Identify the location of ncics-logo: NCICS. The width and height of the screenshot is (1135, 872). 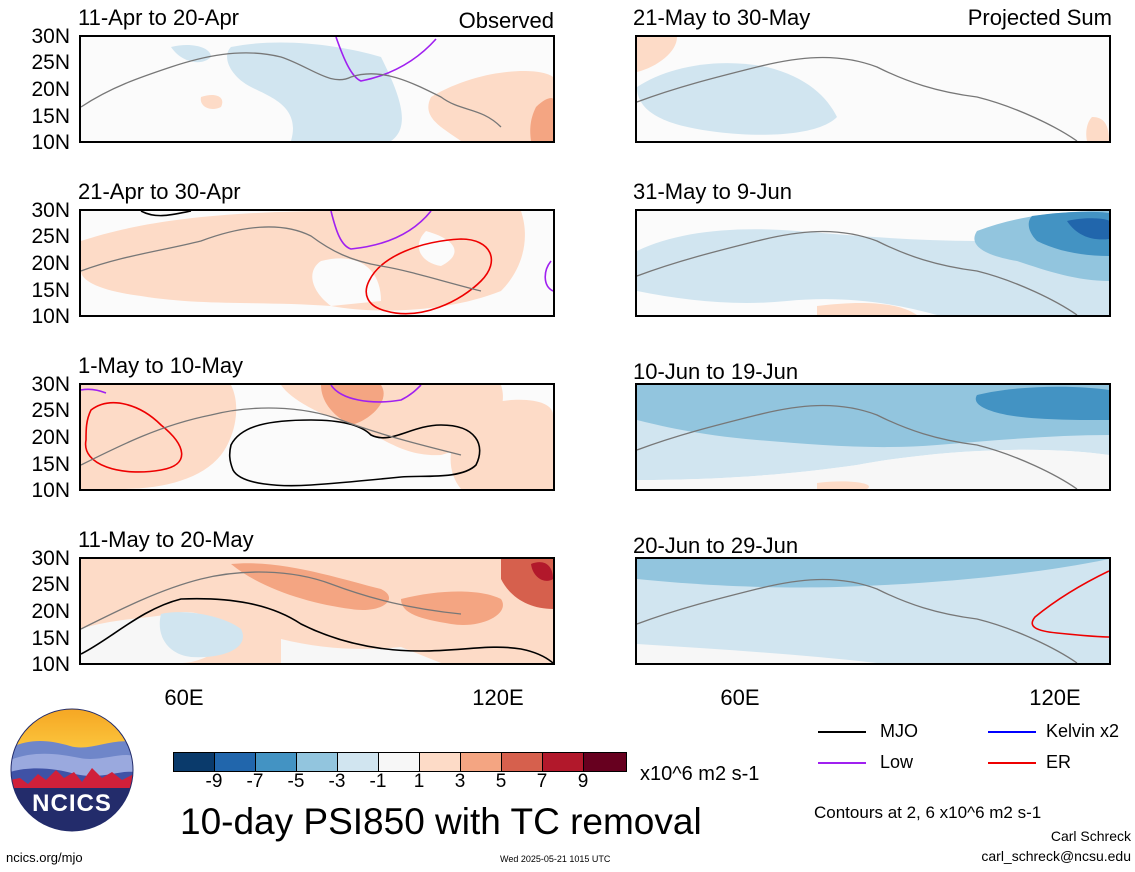
(72, 770).